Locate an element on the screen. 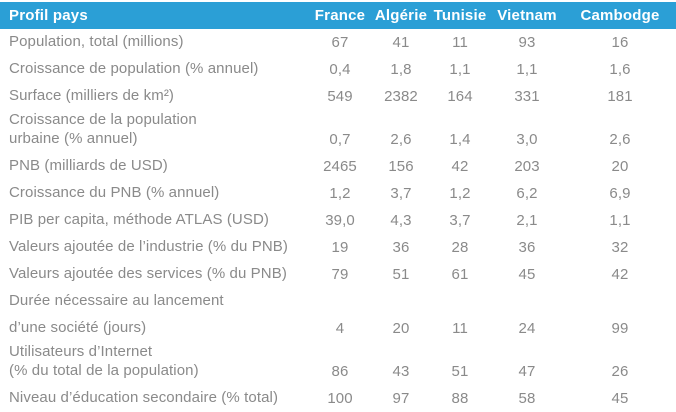  cell-tunisie: 3,7 is located at coordinates (460, 220).